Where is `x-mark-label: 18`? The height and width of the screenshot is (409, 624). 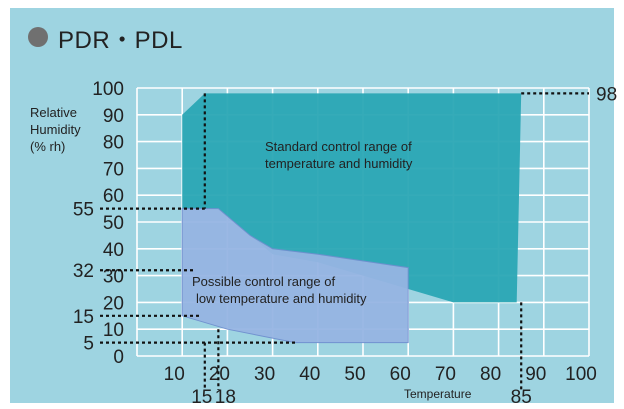
x-mark-label: 18 is located at coordinates (225, 397).